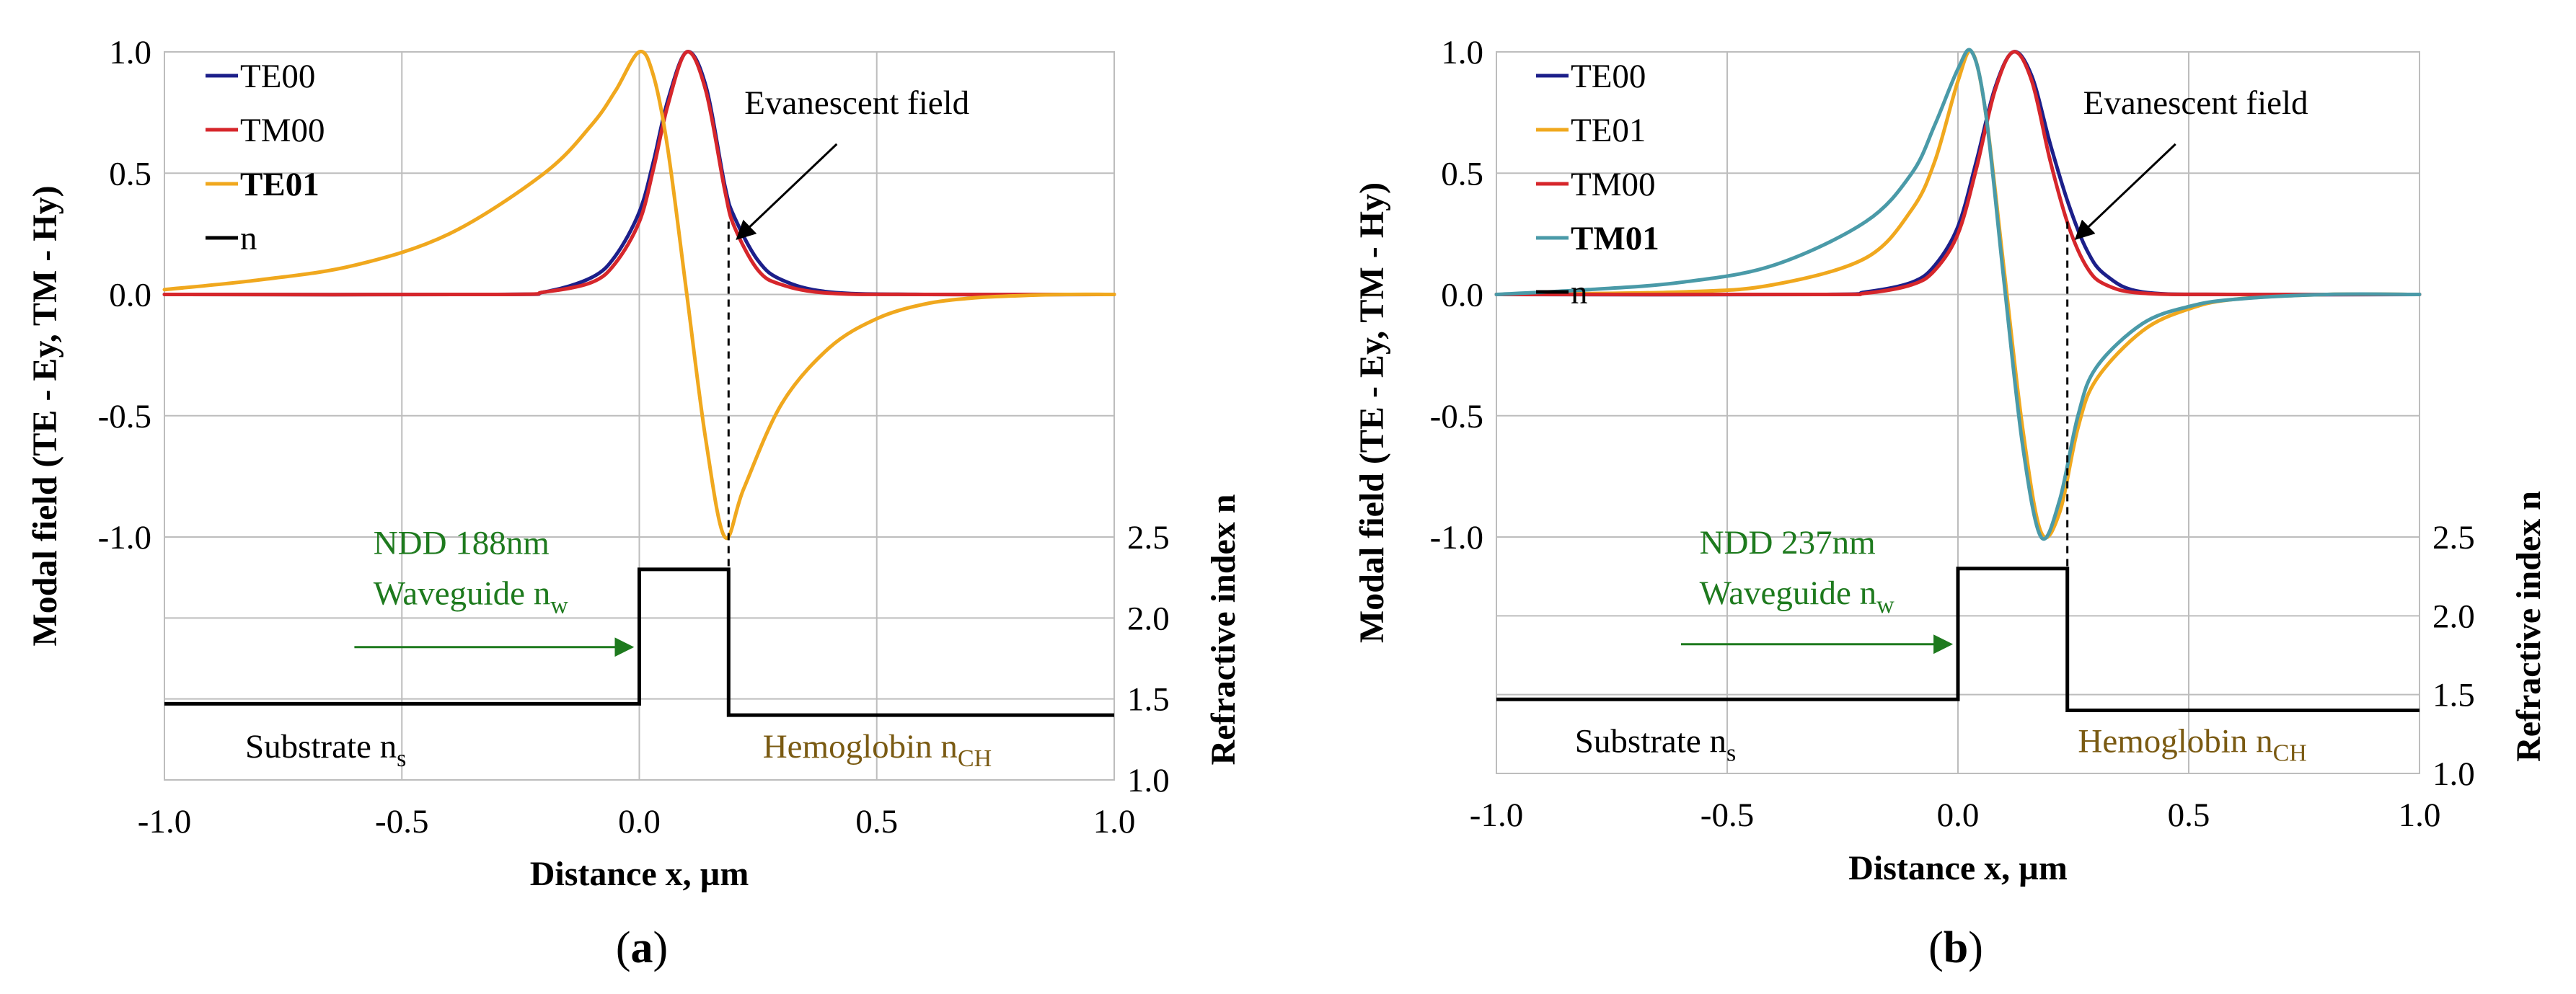 The image size is (2576, 994). I want to click on ndd-label: NDD 188nm, so click(462, 543).